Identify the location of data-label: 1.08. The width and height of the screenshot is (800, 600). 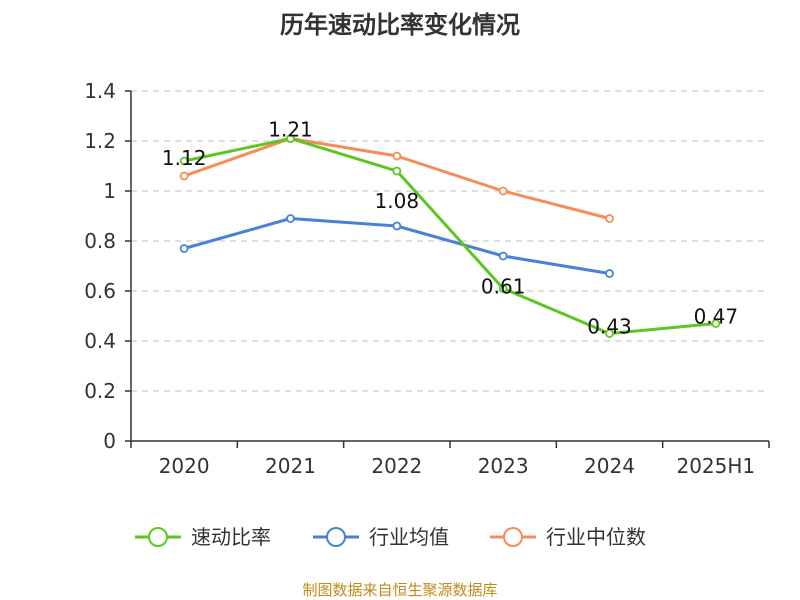
(397, 201).